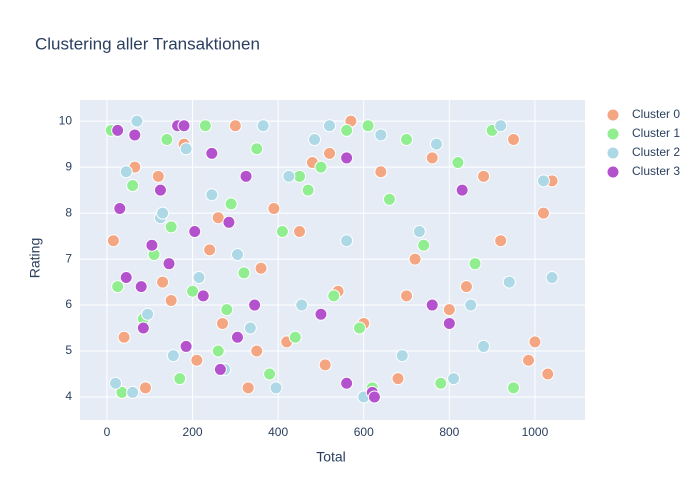  What do you see at coordinates (193, 432) in the screenshot?
I see `x-tick-label: 200` at bounding box center [193, 432].